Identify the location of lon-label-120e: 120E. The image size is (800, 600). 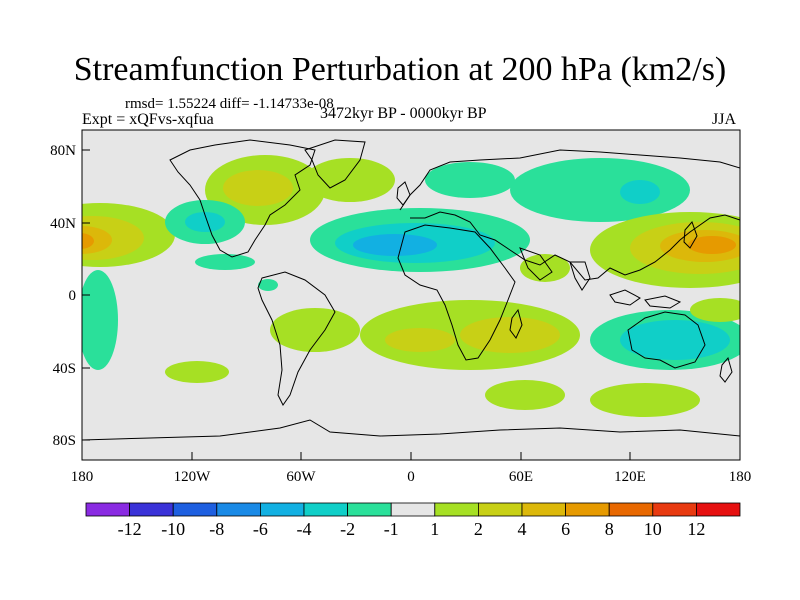
(630, 477).